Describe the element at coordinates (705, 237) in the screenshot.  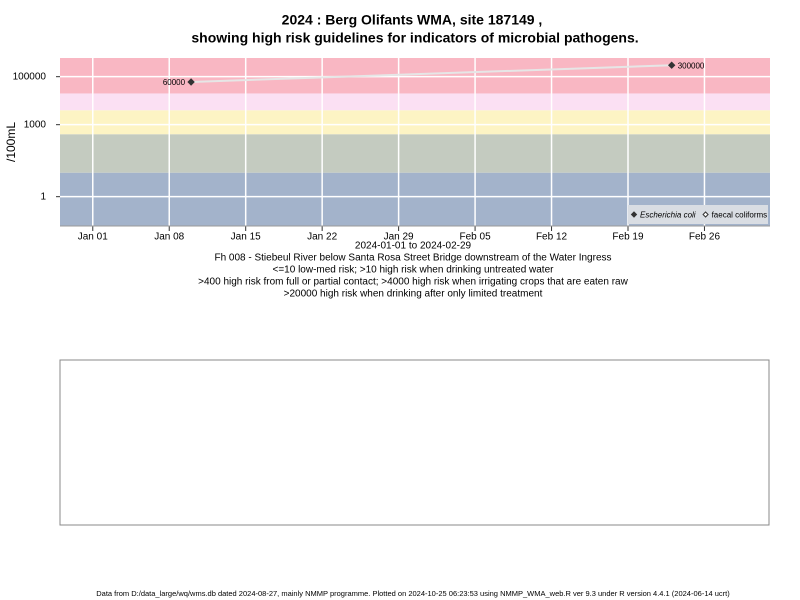
I see `x-tick-label: Feb 26` at that location.